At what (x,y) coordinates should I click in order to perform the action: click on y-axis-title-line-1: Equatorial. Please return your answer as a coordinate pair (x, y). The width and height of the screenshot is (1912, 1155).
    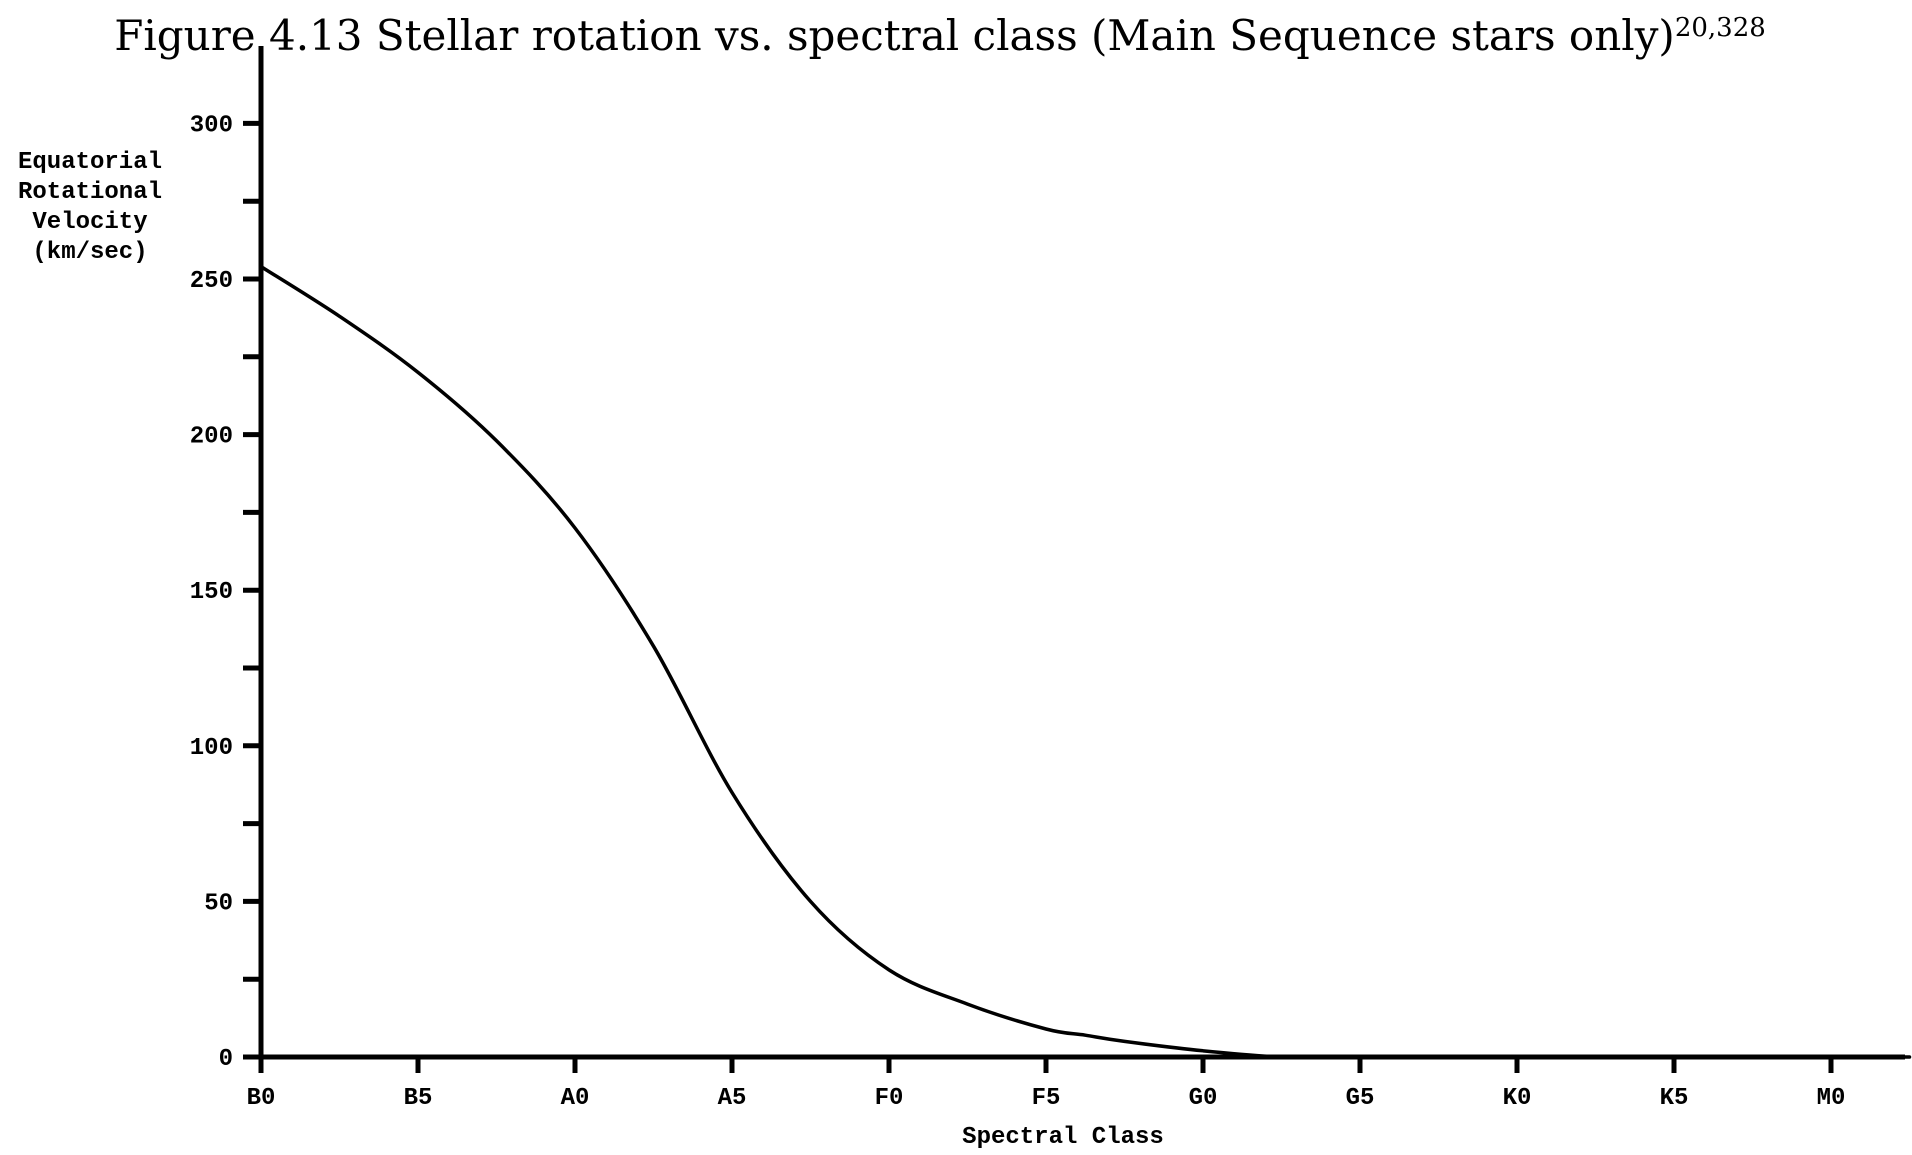
    Looking at the image, I should click on (90, 162).